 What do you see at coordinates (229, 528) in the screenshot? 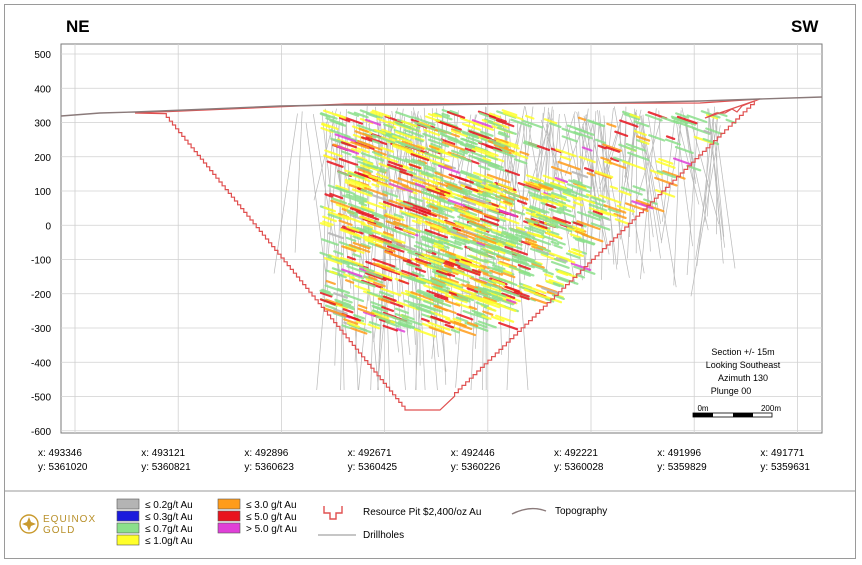
I see `grade-swatch` at bounding box center [229, 528].